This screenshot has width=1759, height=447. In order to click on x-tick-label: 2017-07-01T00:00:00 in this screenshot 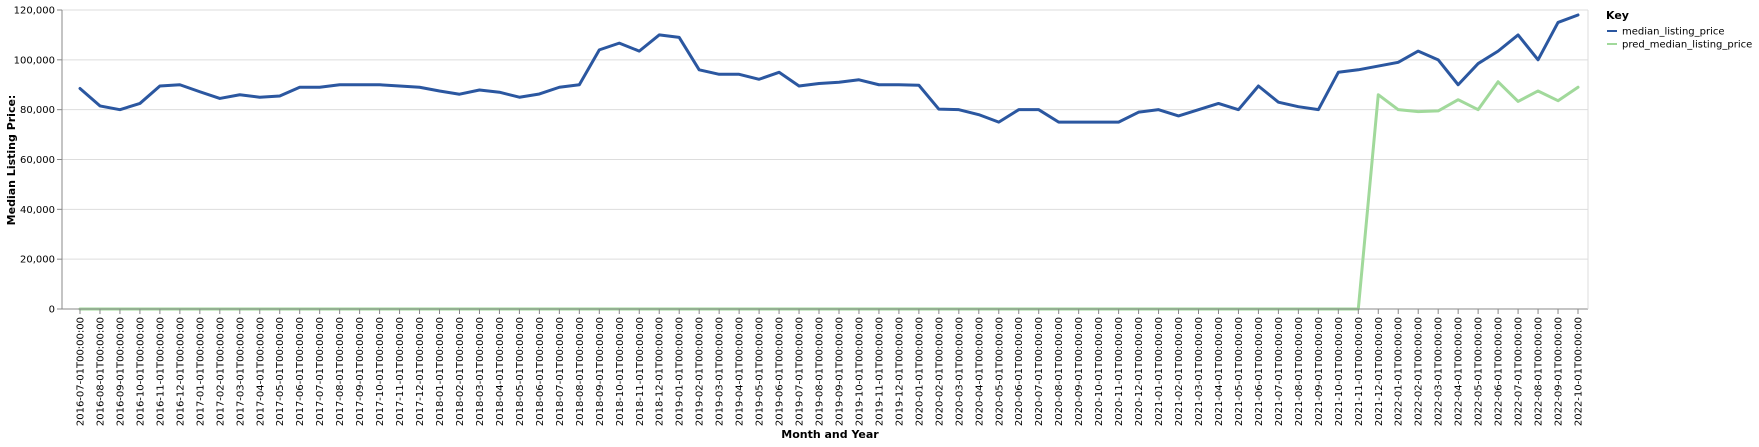, I will do `click(320, 371)`.